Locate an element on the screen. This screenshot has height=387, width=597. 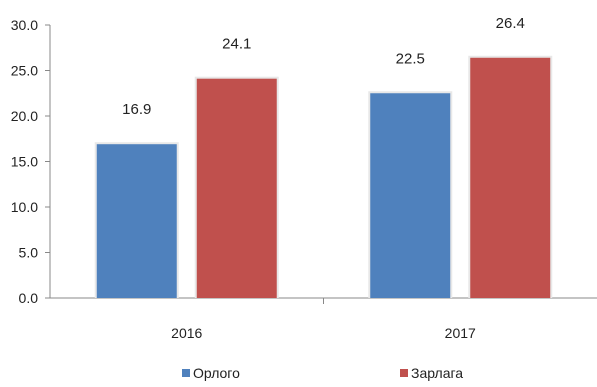
data-label: 26.4 is located at coordinates (510, 23).